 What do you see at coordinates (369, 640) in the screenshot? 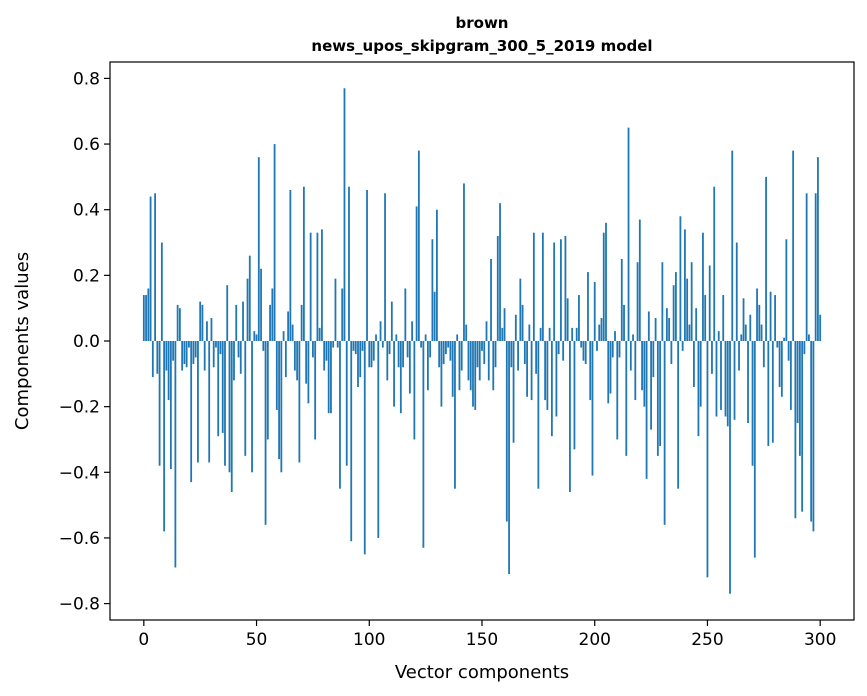
I see `x-tick-label-2: 100` at bounding box center [369, 640].